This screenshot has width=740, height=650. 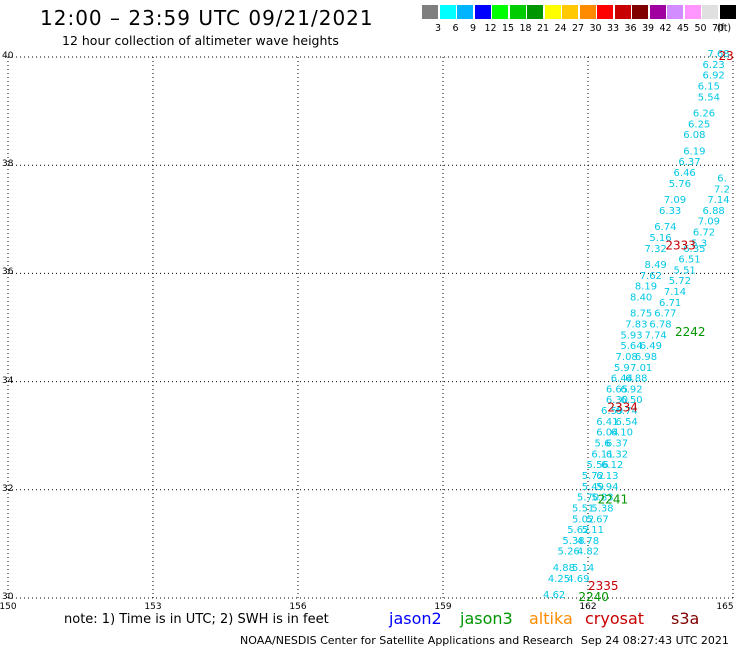 What do you see at coordinates (646, 287) in the screenshot?
I see `swh-value: 8.19` at bounding box center [646, 287].